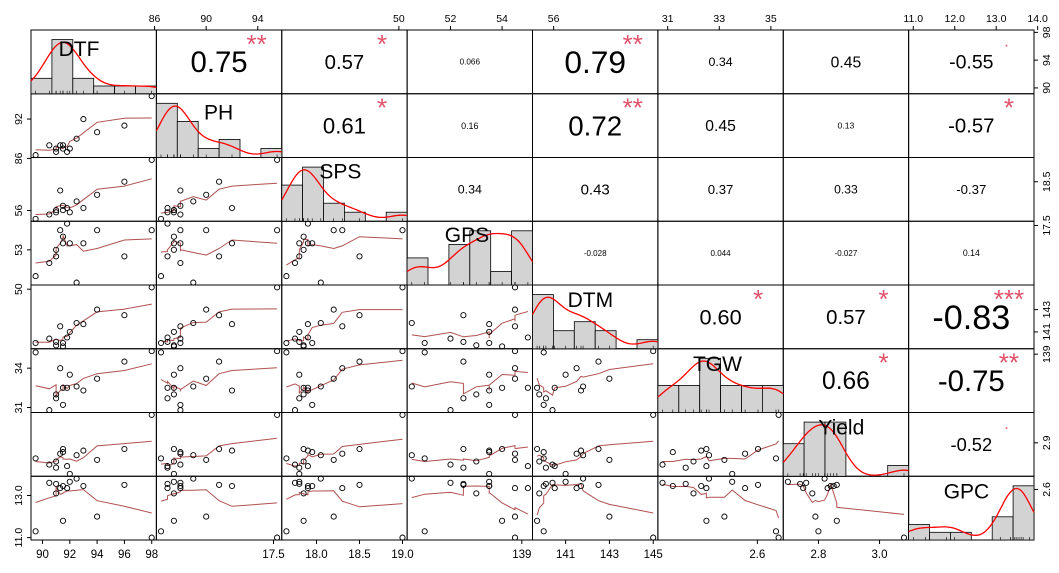 This screenshot has width=1059, height=573. Describe the element at coordinates (206, 19) in the screenshot. I see `axis-tick-label: 90` at that location.